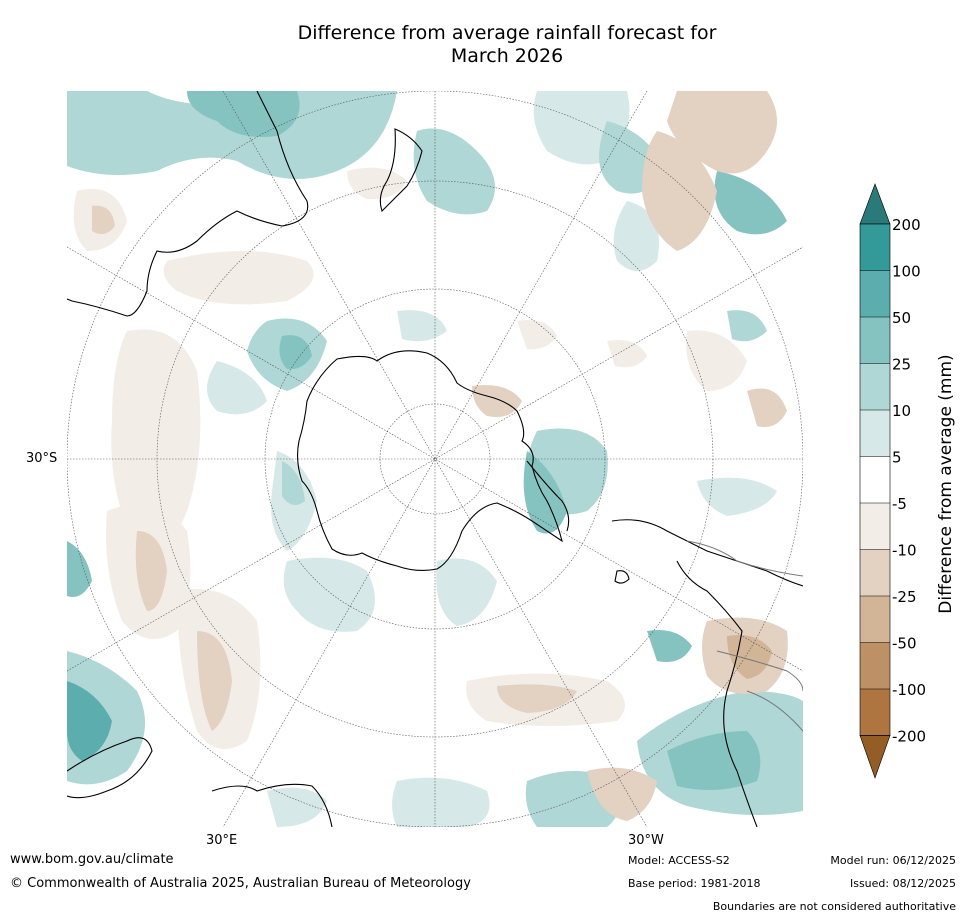 The width and height of the screenshot is (965, 919). What do you see at coordinates (909, 690) in the screenshot?
I see `tick-label-m100: -100` at bounding box center [909, 690].